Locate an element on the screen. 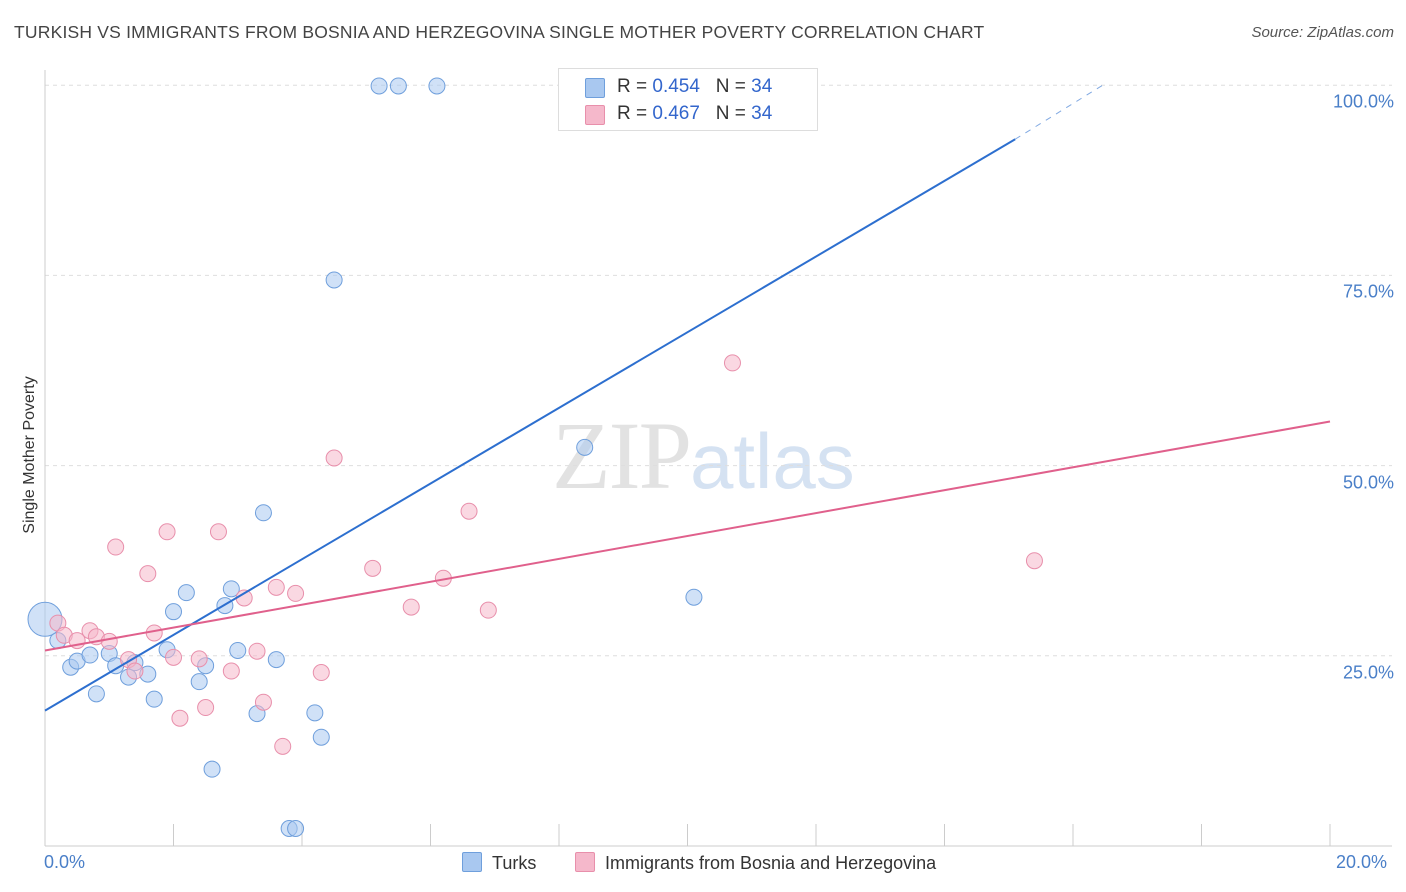  legend-swatch-bosnia is located at coordinates (585, 862).